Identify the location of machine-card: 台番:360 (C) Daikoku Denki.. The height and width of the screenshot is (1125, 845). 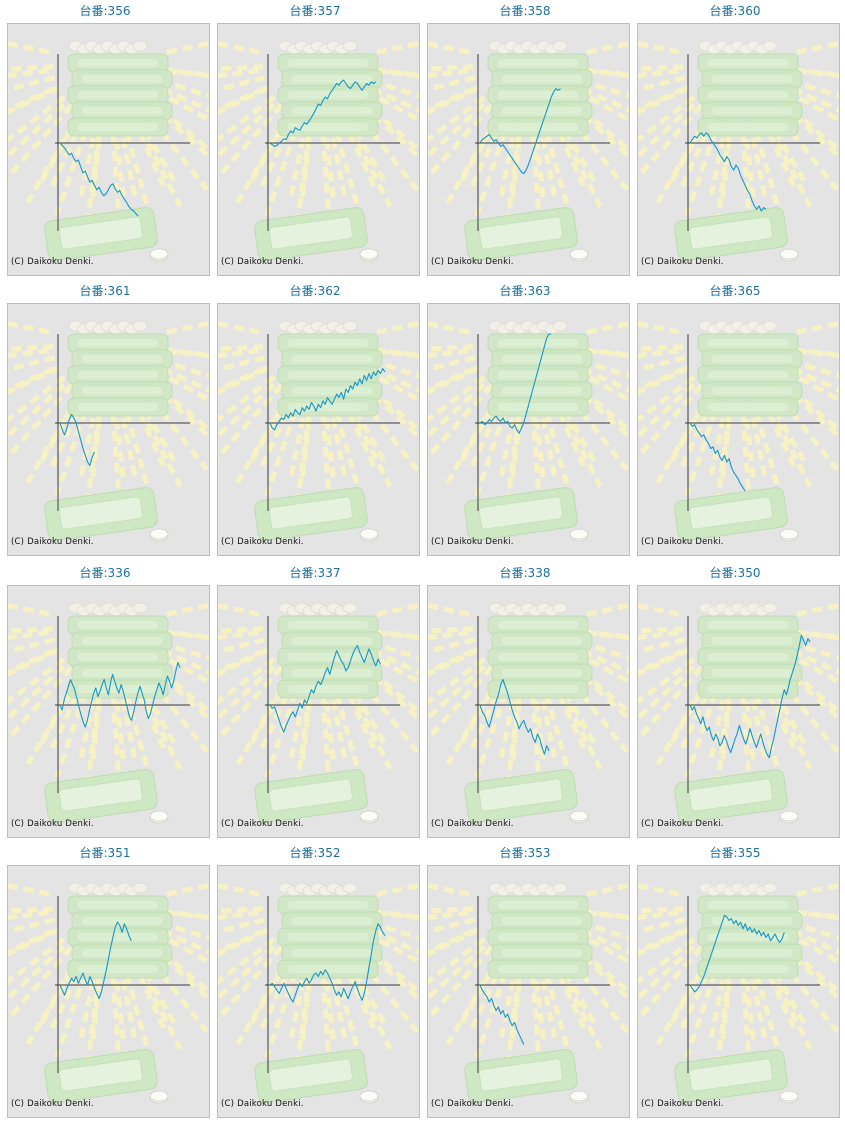
(735, 140).